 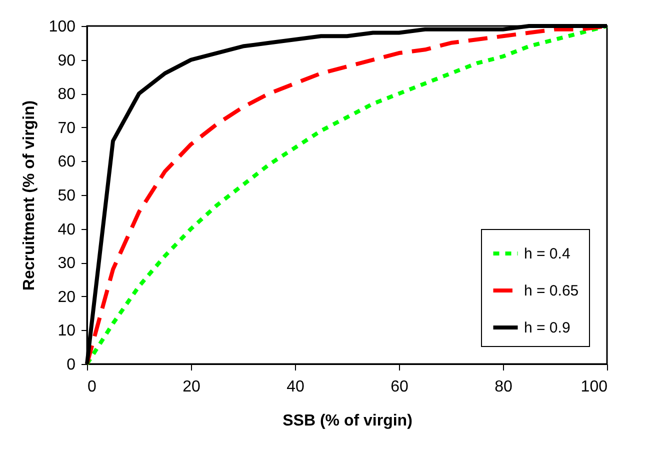 What do you see at coordinates (67, 229) in the screenshot?
I see `y-tick-label: 40` at bounding box center [67, 229].